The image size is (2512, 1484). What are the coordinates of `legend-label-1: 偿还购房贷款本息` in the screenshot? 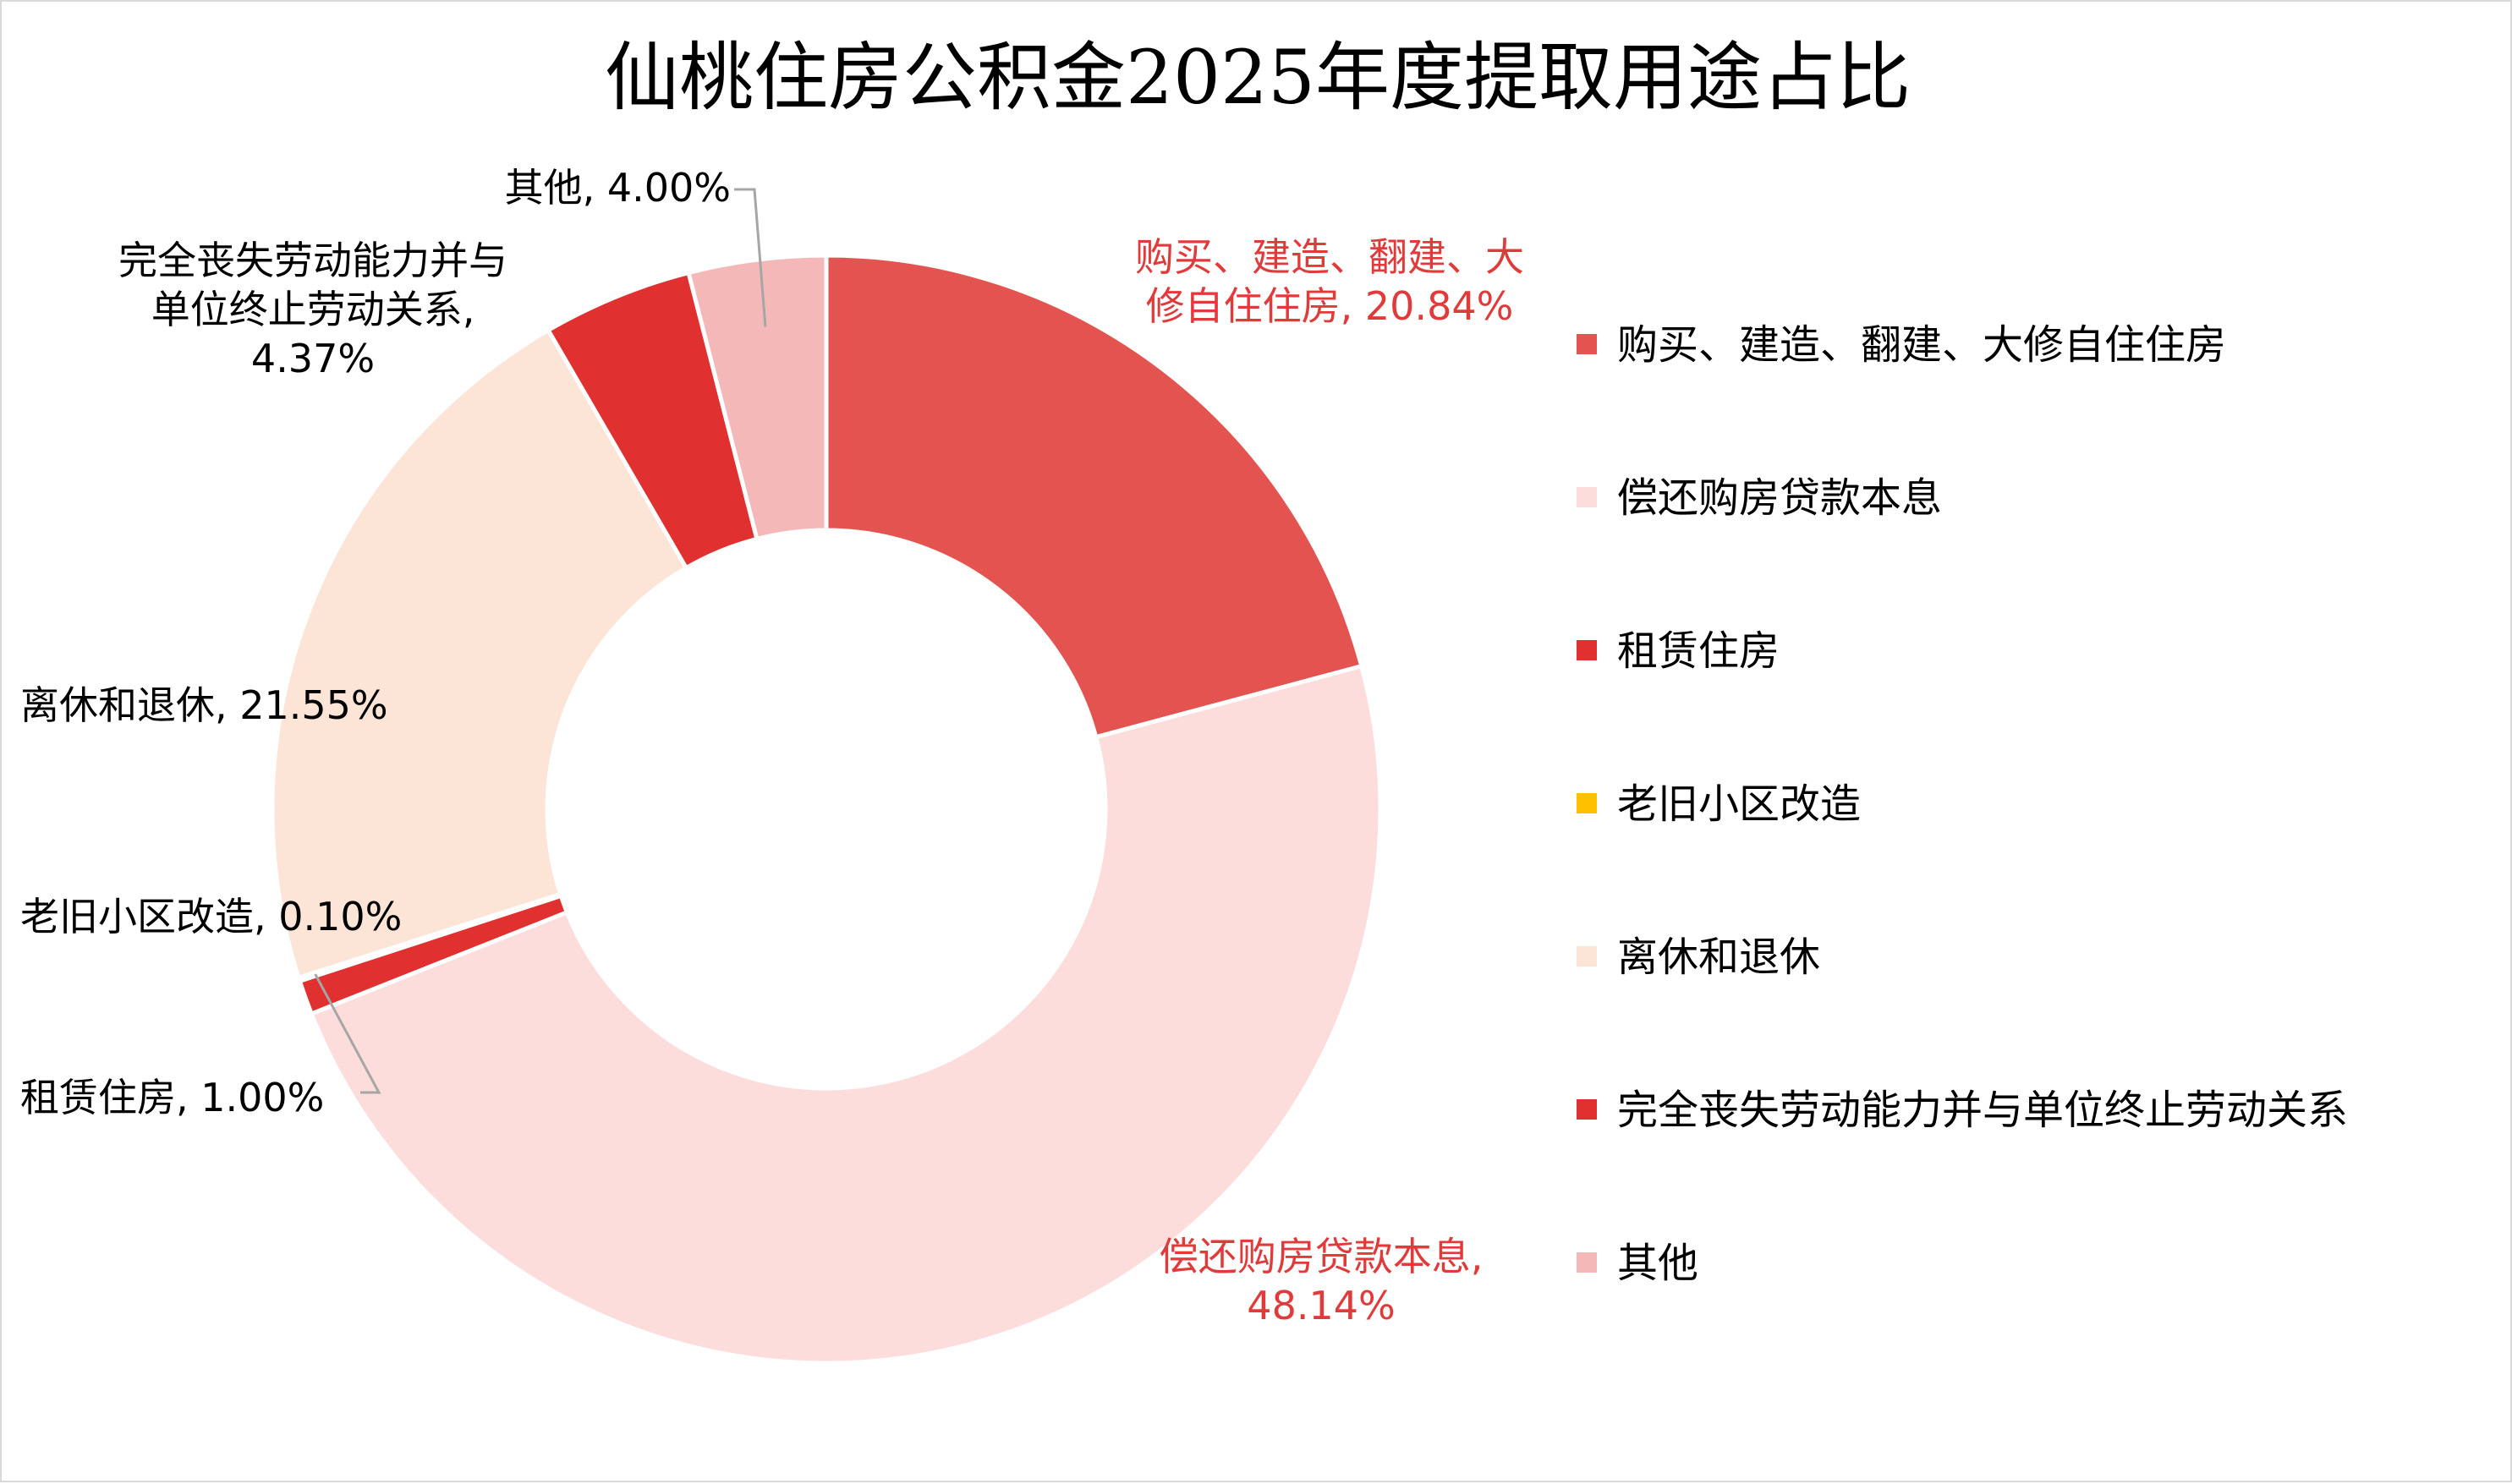 It's located at (1779, 498).